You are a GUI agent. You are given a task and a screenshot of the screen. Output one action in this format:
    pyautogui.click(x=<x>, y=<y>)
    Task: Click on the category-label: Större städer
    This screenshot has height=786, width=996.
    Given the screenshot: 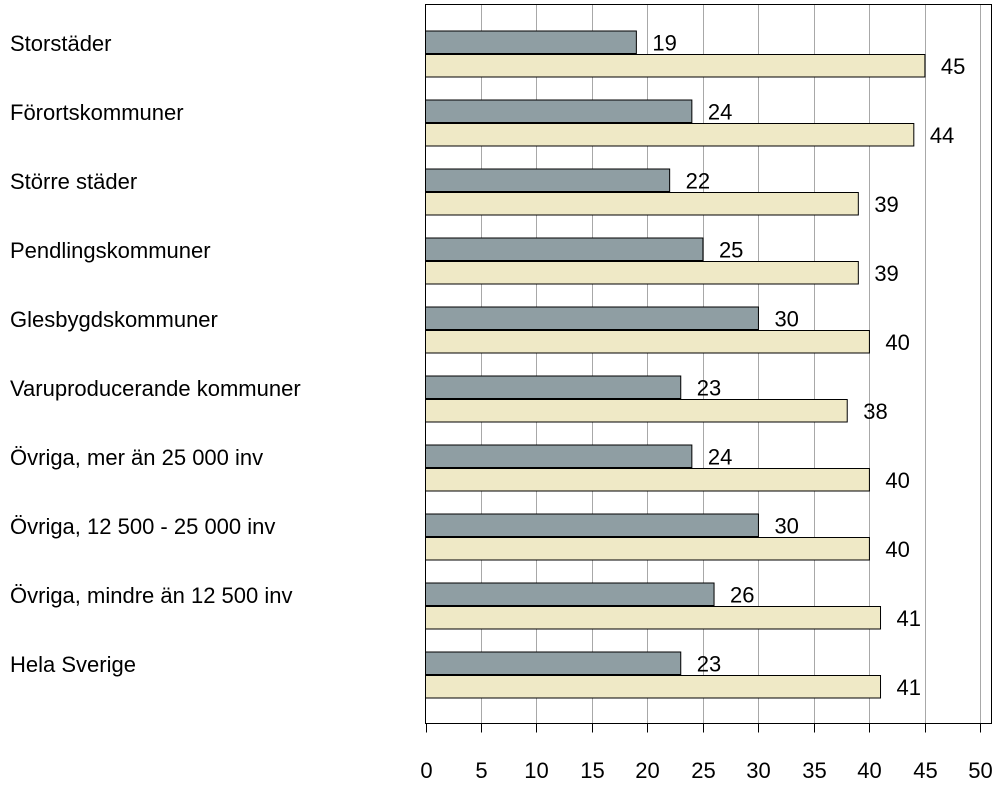 What is the action you would take?
    pyautogui.click(x=73, y=181)
    